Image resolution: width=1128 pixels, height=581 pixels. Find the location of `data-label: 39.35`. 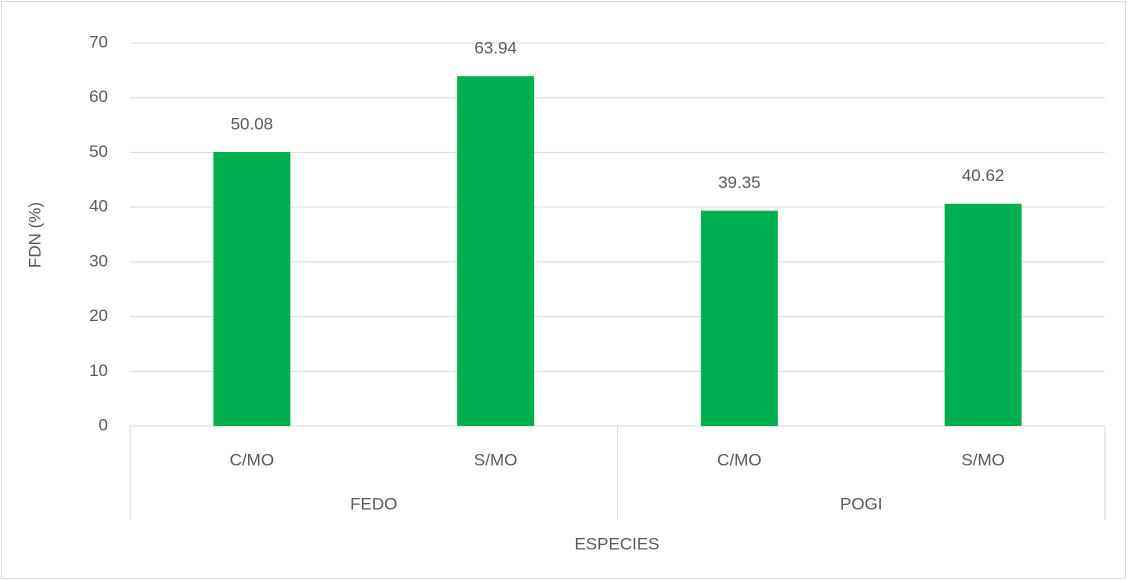

data-label: 39.35 is located at coordinates (739, 182).